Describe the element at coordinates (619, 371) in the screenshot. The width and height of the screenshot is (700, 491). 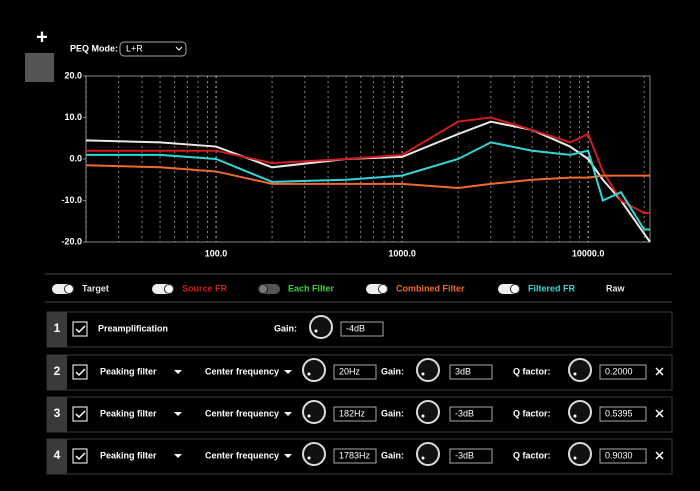
I see `input-value: 0.2000` at that location.